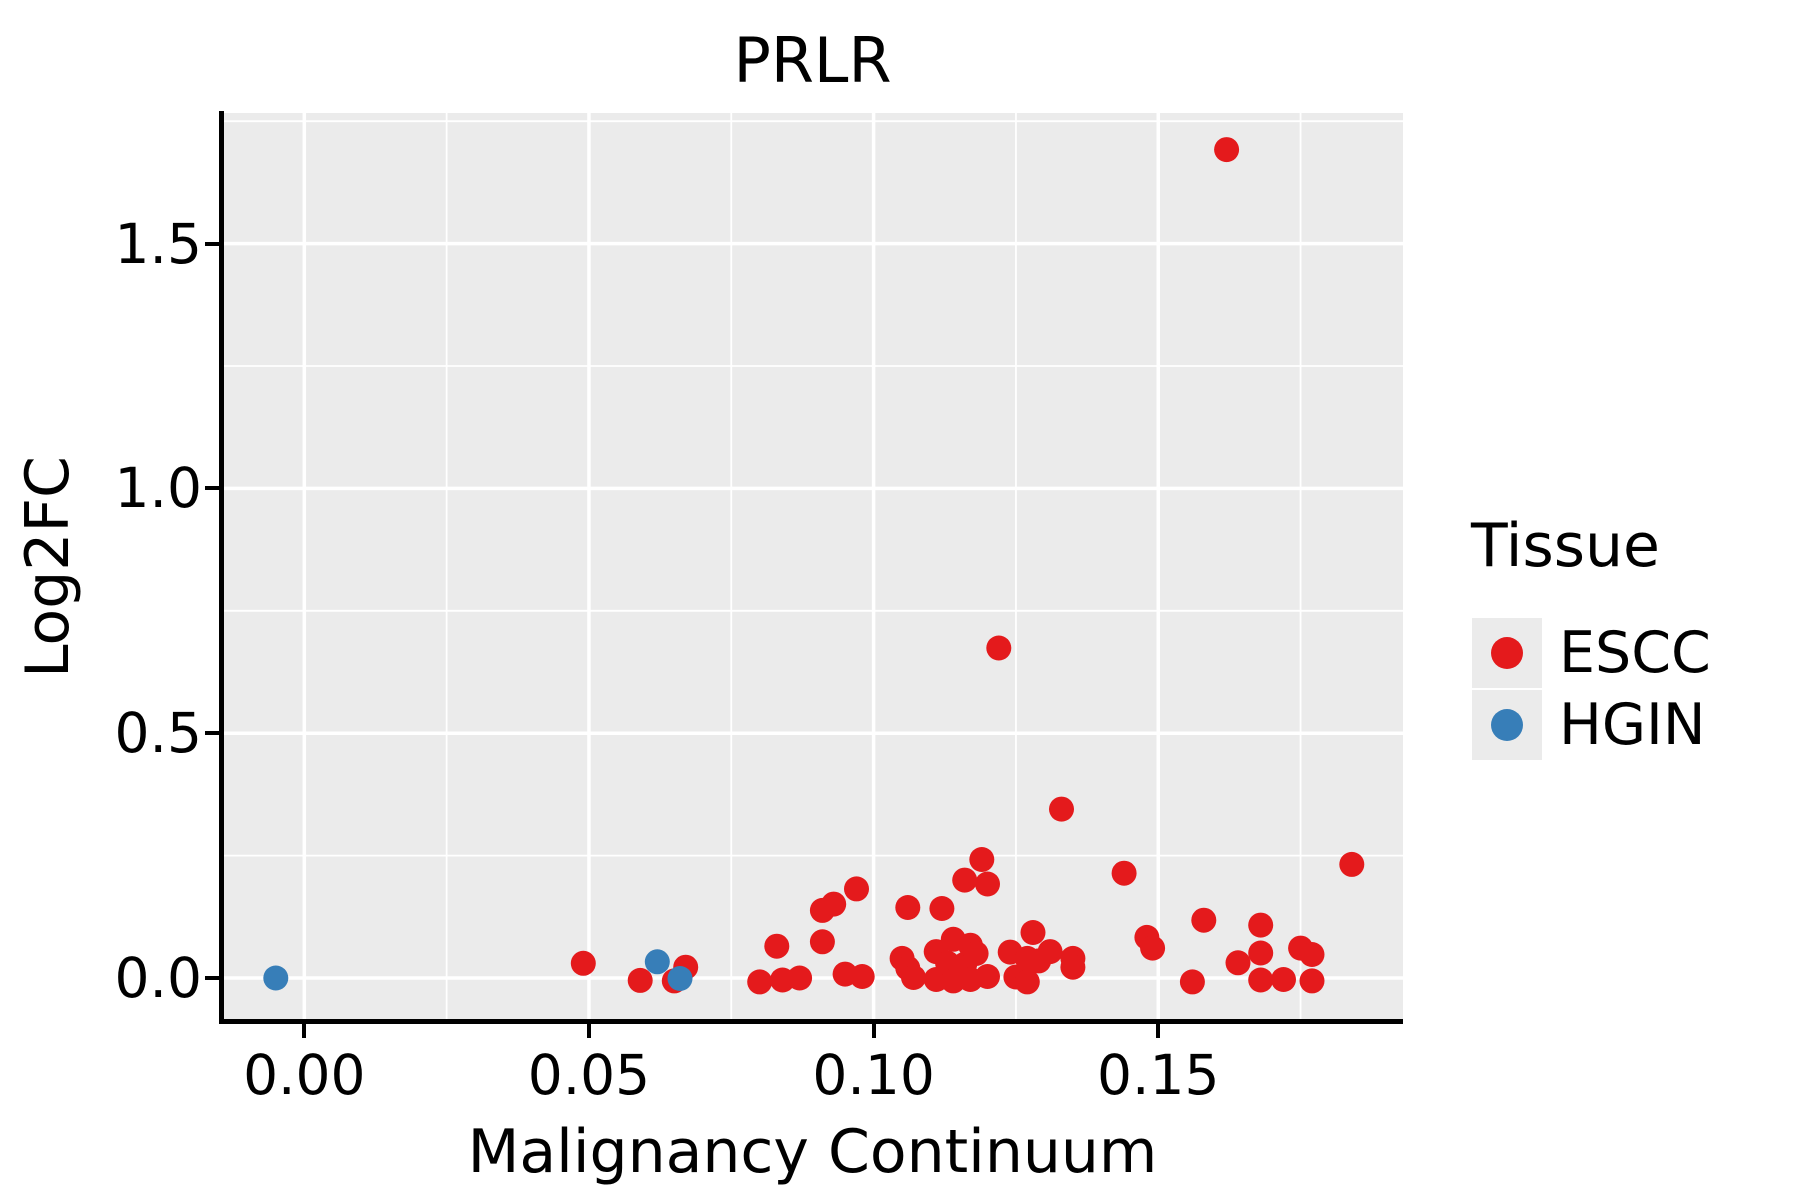  I want to click on plot-title: PRLR, so click(812, 60).